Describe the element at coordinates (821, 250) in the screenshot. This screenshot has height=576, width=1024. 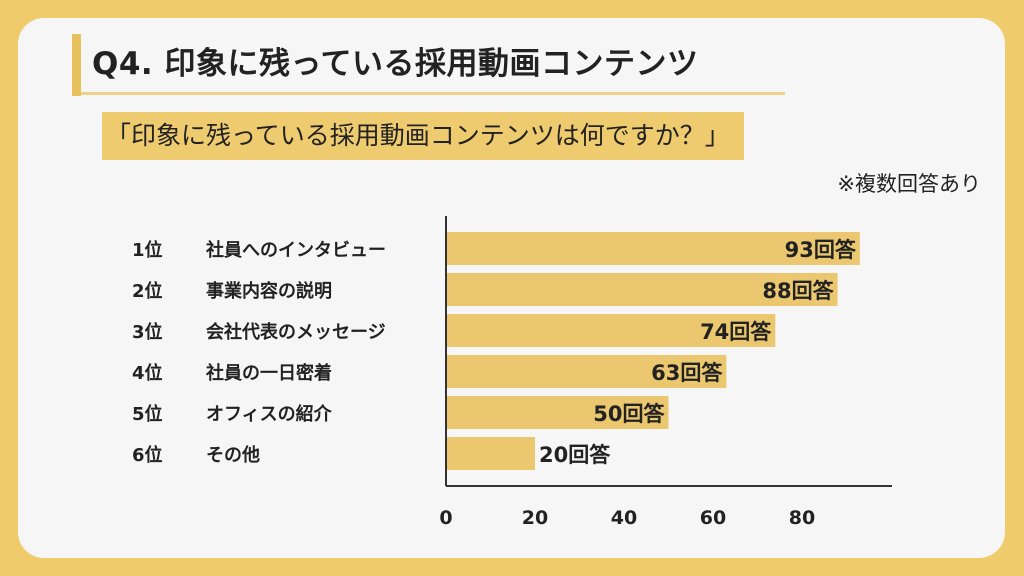
I see `value-label: 93回答` at that location.